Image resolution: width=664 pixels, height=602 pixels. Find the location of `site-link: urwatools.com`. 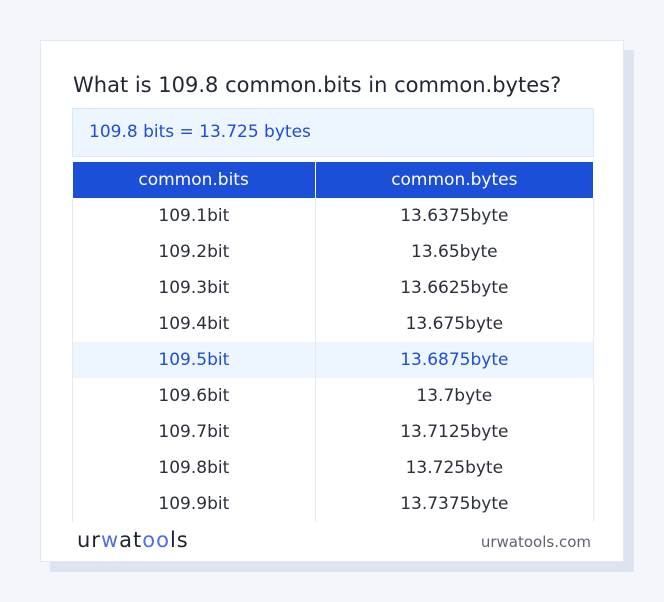

site-link: urwatools.com is located at coordinates (535, 542).